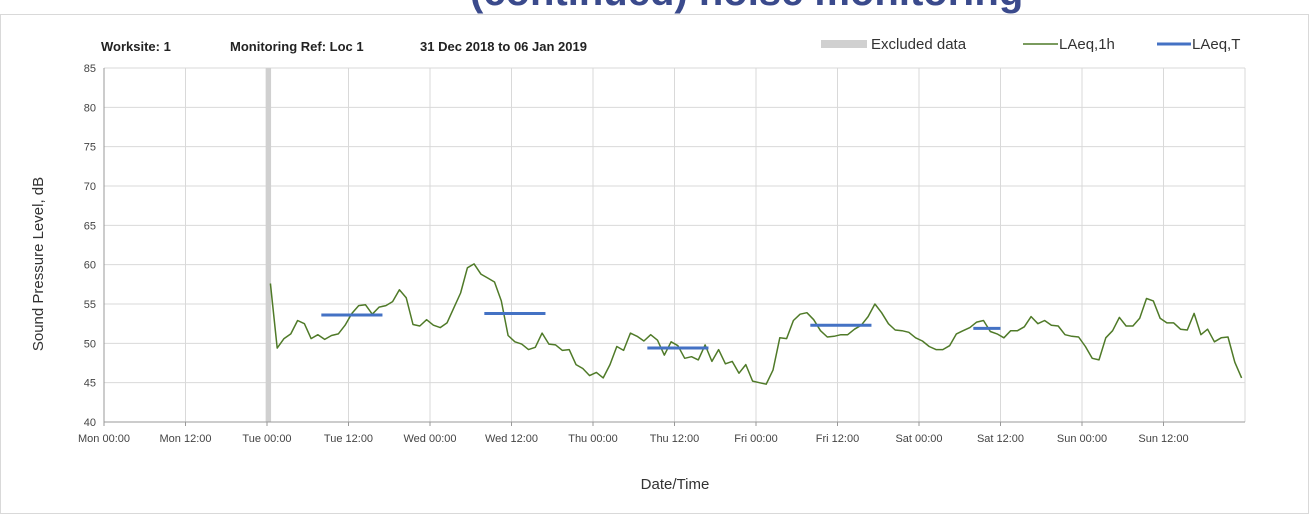 This screenshot has width=1309, height=518. What do you see at coordinates (1030, 44) in the screenshot?
I see `legend: Excluded data LAeq,1h LAeq,T` at bounding box center [1030, 44].